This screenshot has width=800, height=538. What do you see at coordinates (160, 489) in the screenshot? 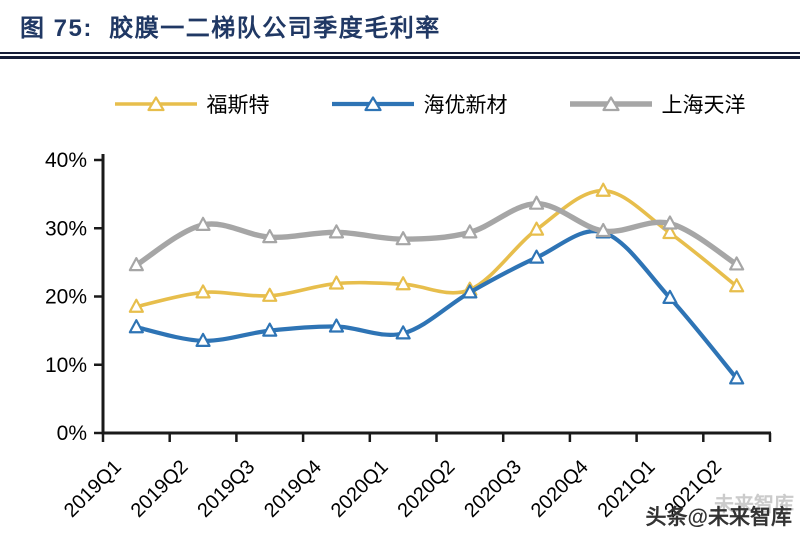
I see `x-tick-label: 2019Q2` at bounding box center [160, 489].